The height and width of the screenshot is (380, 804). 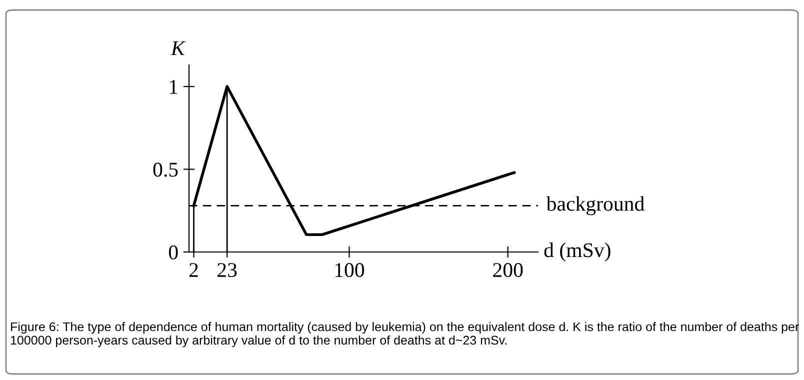 What do you see at coordinates (193, 270) in the screenshot?
I see `x-tick-label: 2` at bounding box center [193, 270].